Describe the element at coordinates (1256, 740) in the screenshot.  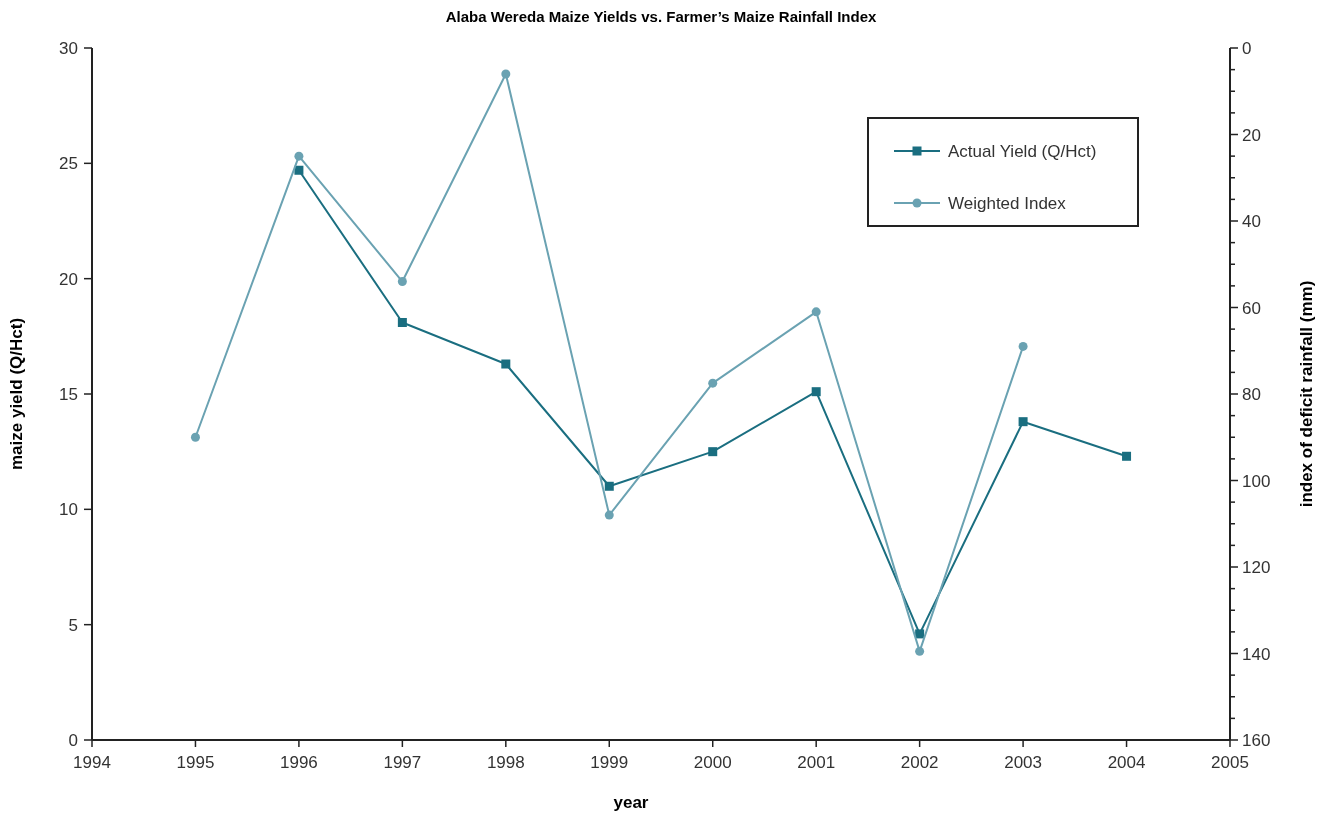
I see `y2-tick-label: 160` at that location.